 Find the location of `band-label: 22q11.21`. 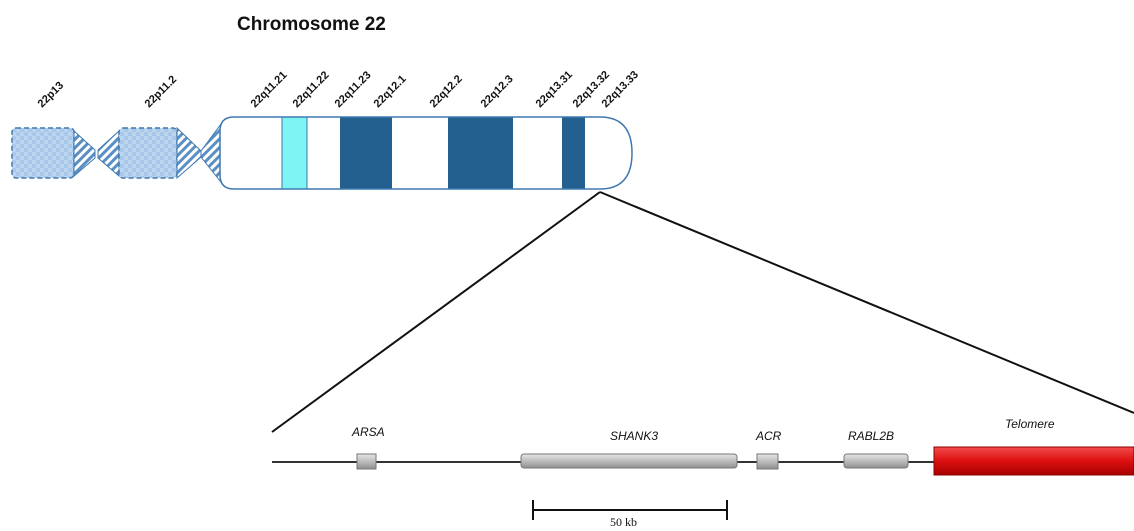

band-label: 22q11.21 is located at coordinates (269, 89).